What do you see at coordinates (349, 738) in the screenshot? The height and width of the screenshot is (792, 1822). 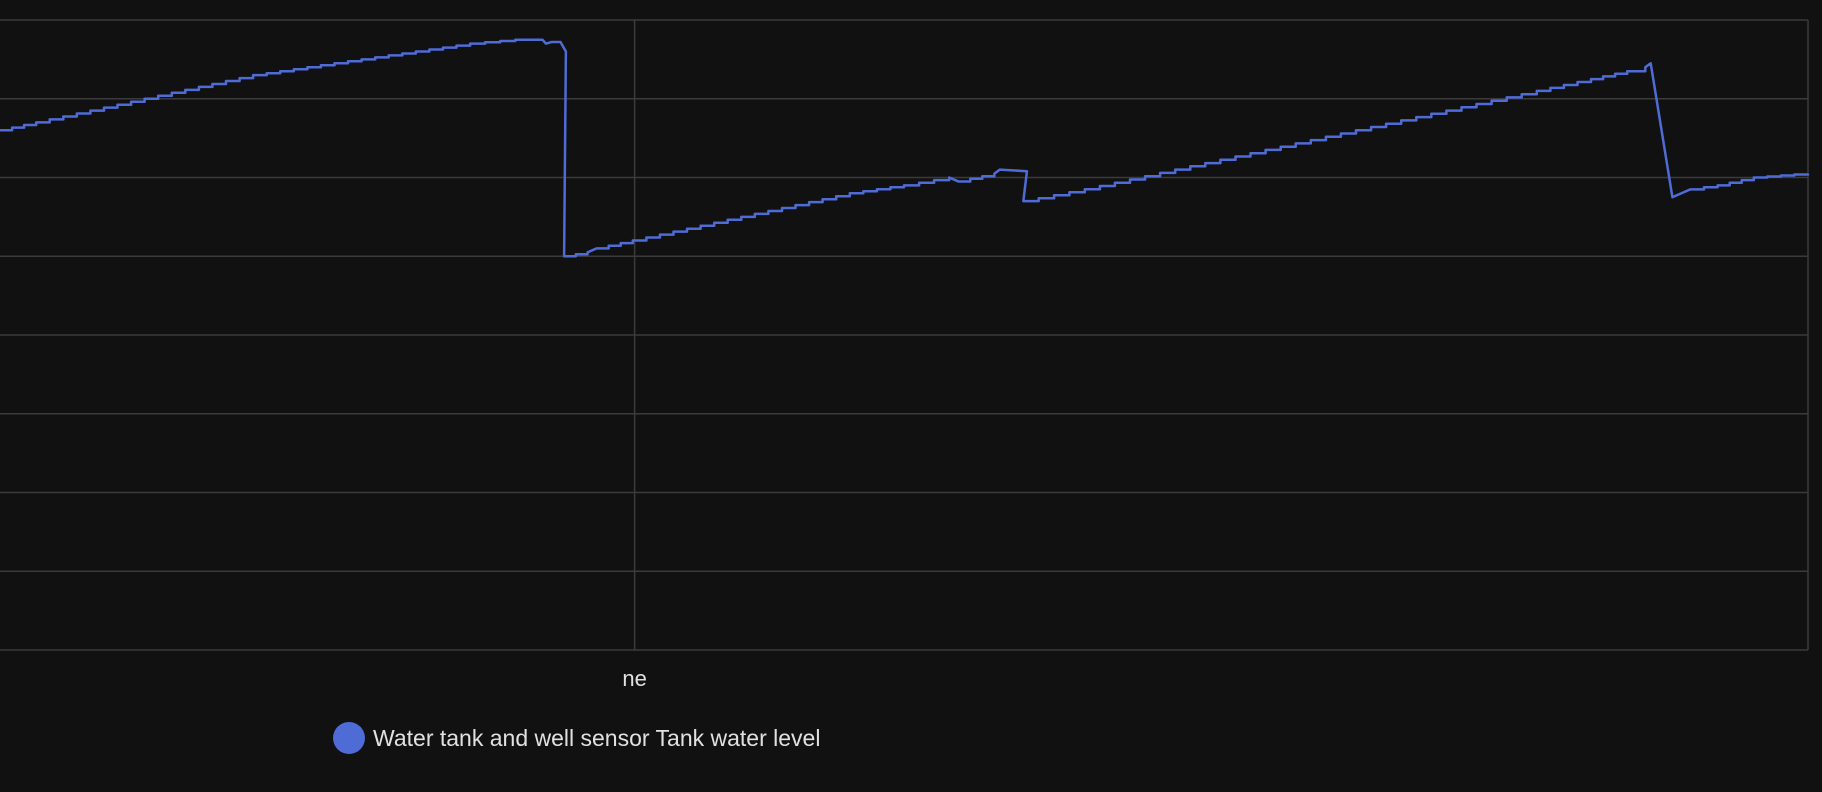 I see `legend-swatch-icon` at bounding box center [349, 738].